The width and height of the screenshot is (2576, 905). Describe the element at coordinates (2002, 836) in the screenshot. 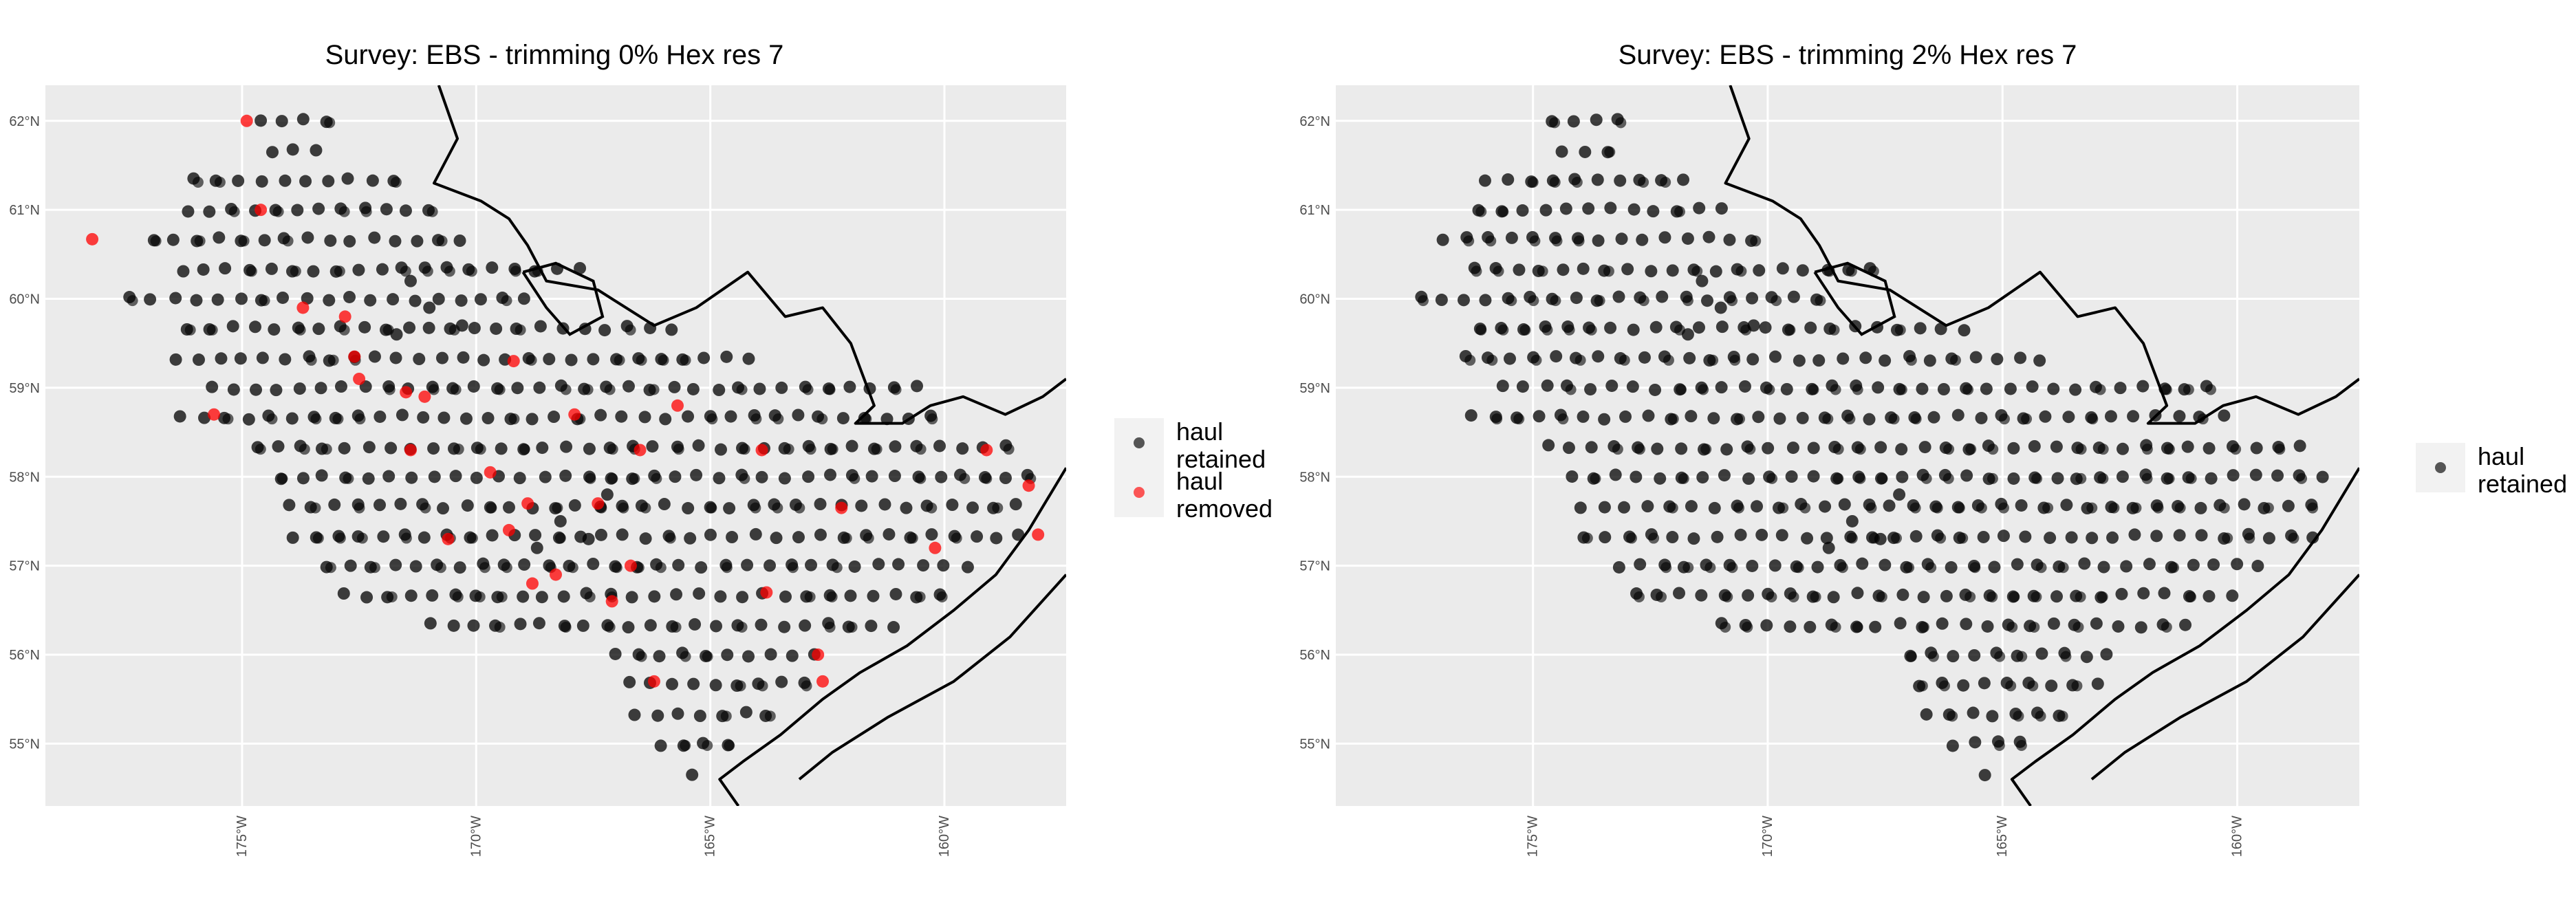

I see `x-tick-label: 165°W` at that location.